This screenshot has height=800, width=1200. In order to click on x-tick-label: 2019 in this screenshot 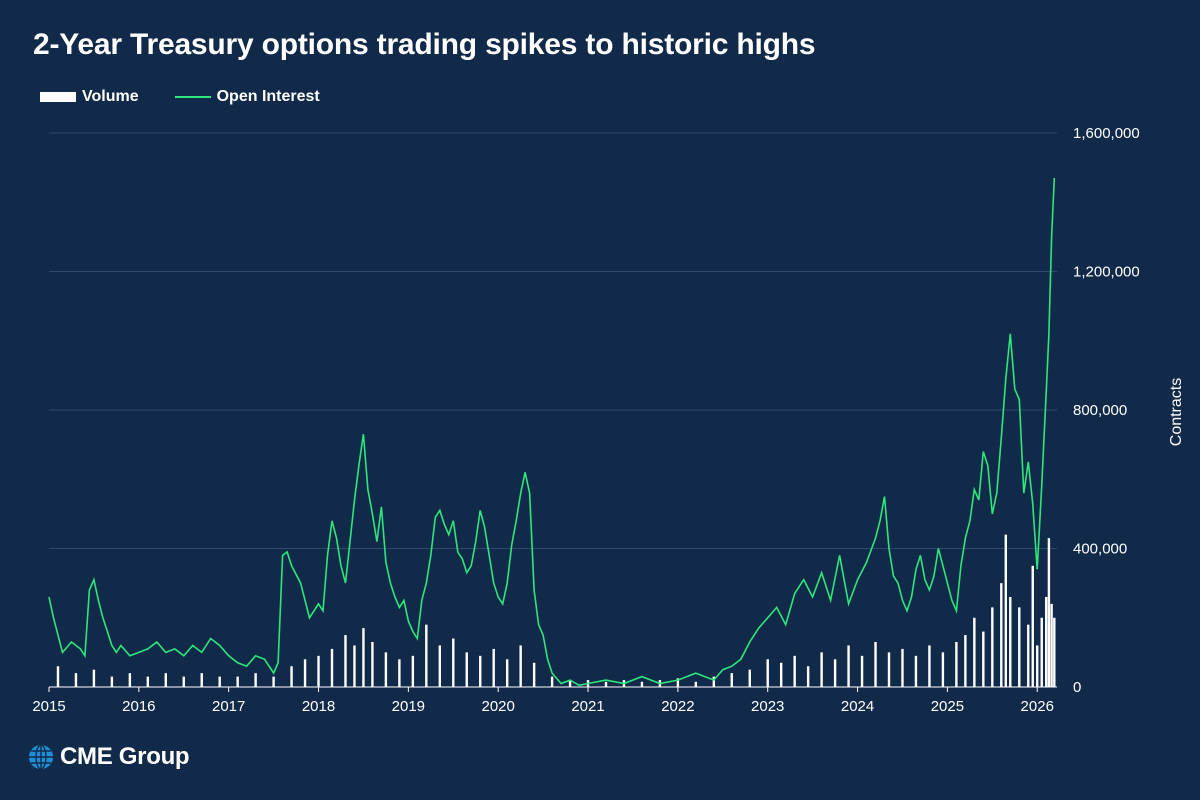, I will do `click(408, 706)`.